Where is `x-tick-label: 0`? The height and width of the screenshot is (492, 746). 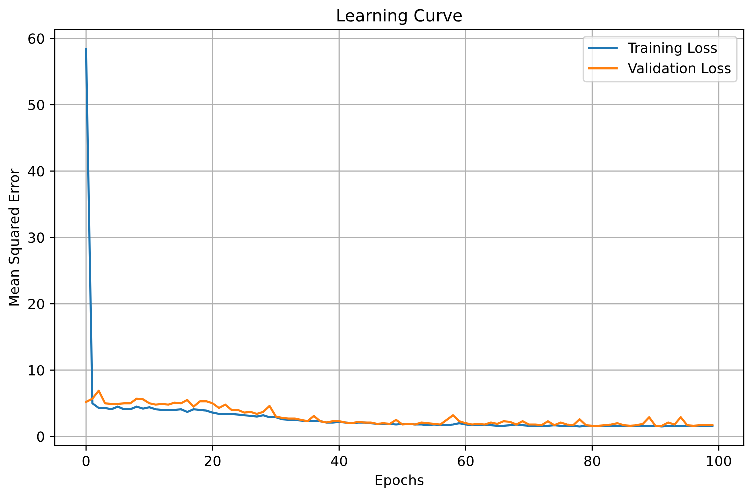 x-tick-label: 0 is located at coordinates (86, 461).